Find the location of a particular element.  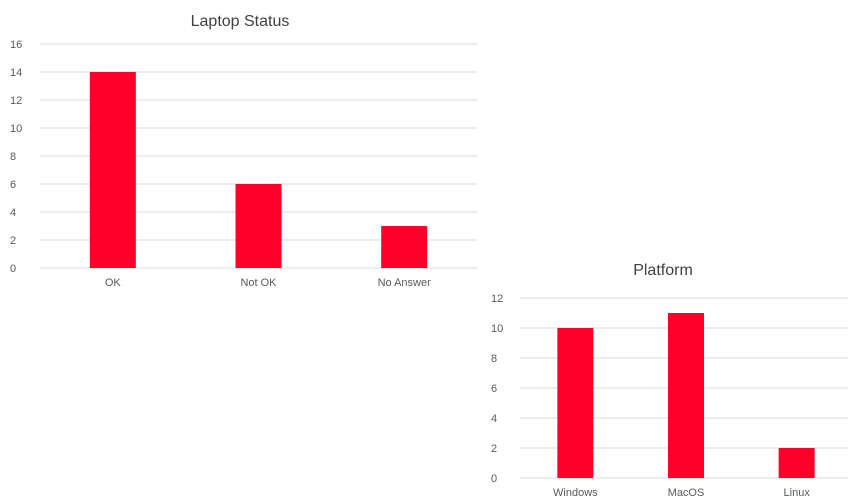

chart-title: Platform is located at coordinates (663, 270).